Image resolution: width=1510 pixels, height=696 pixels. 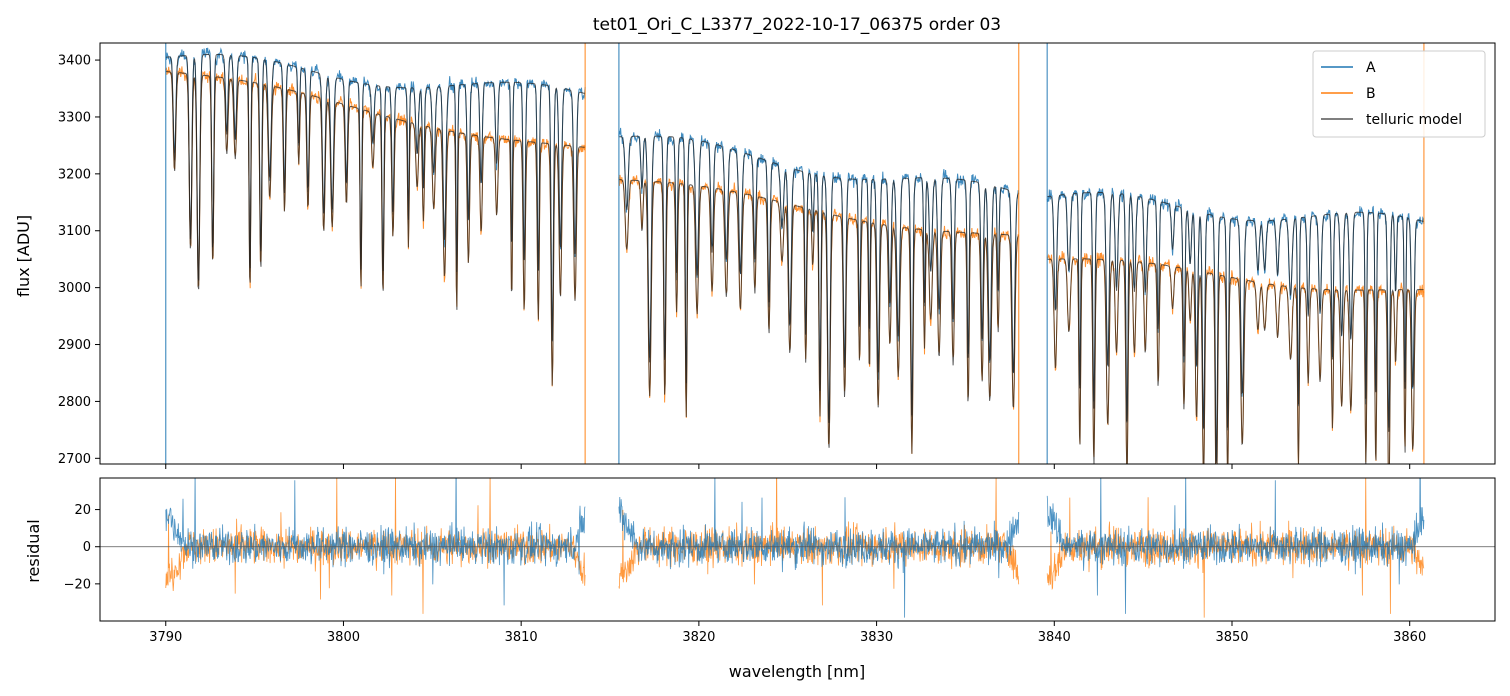 I want to click on residual-xtick-label: 3790, so click(x=165, y=637).